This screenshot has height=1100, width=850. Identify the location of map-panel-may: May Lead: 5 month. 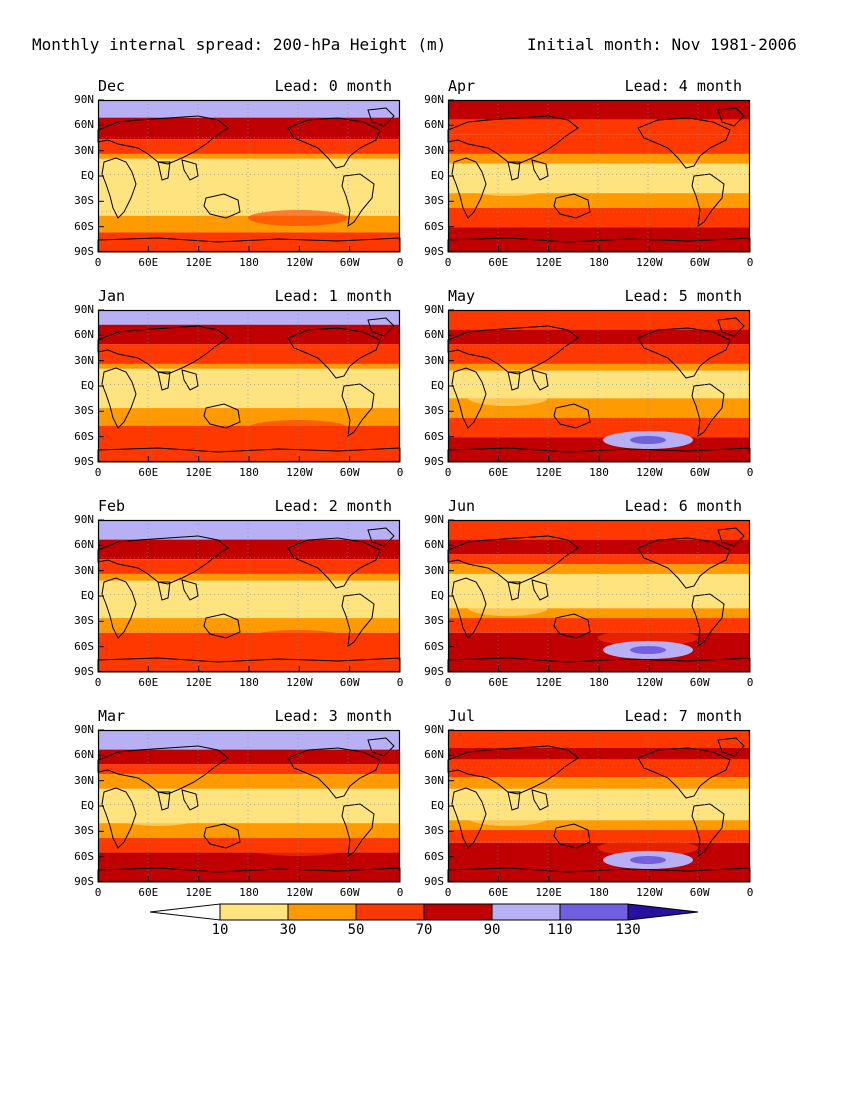
(599, 376).